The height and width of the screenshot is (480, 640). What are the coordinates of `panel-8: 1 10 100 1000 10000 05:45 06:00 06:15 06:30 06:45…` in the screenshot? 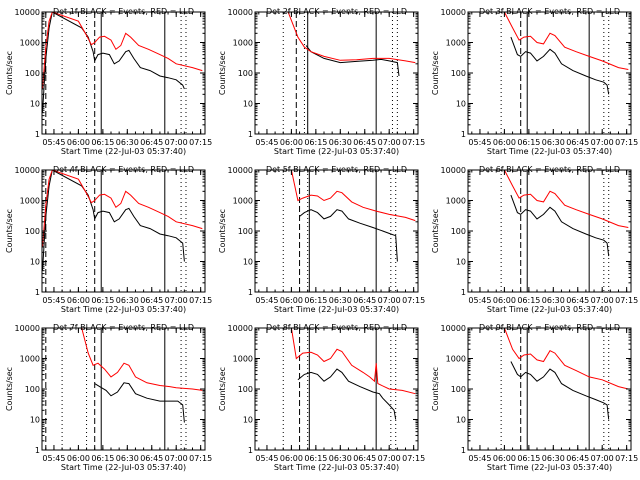 It's located at (321, 397).